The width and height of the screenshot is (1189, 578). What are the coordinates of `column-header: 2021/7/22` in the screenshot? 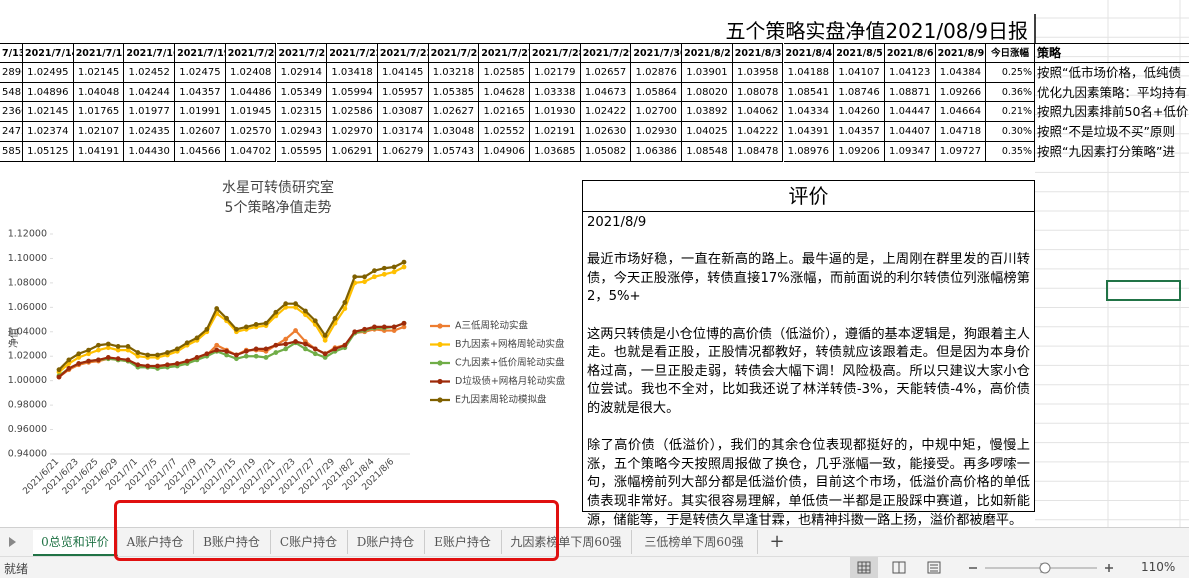 It's located at (352, 53).